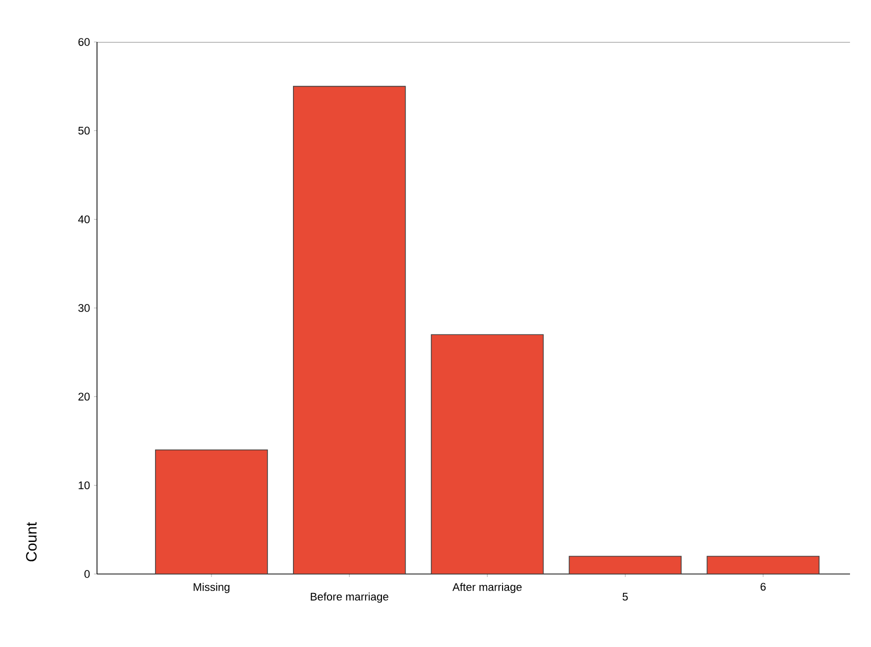 The image size is (871, 647). I want to click on x-tick-label: Missing, so click(212, 588).